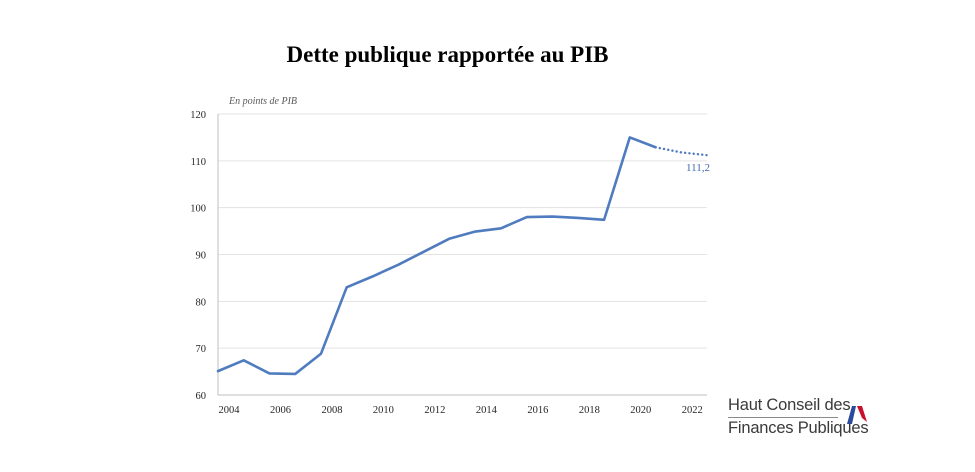 The height and width of the screenshot is (472, 975). Describe the element at coordinates (383, 410) in the screenshot. I see `x-tick-label: 2010` at that location.